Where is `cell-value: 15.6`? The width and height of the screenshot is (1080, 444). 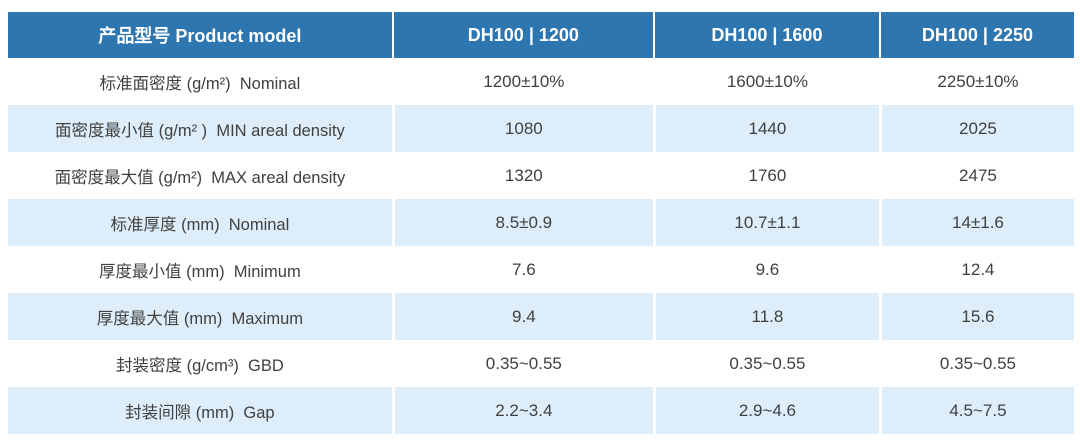 cell-value: 15.6 is located at coordinates (976, 316).